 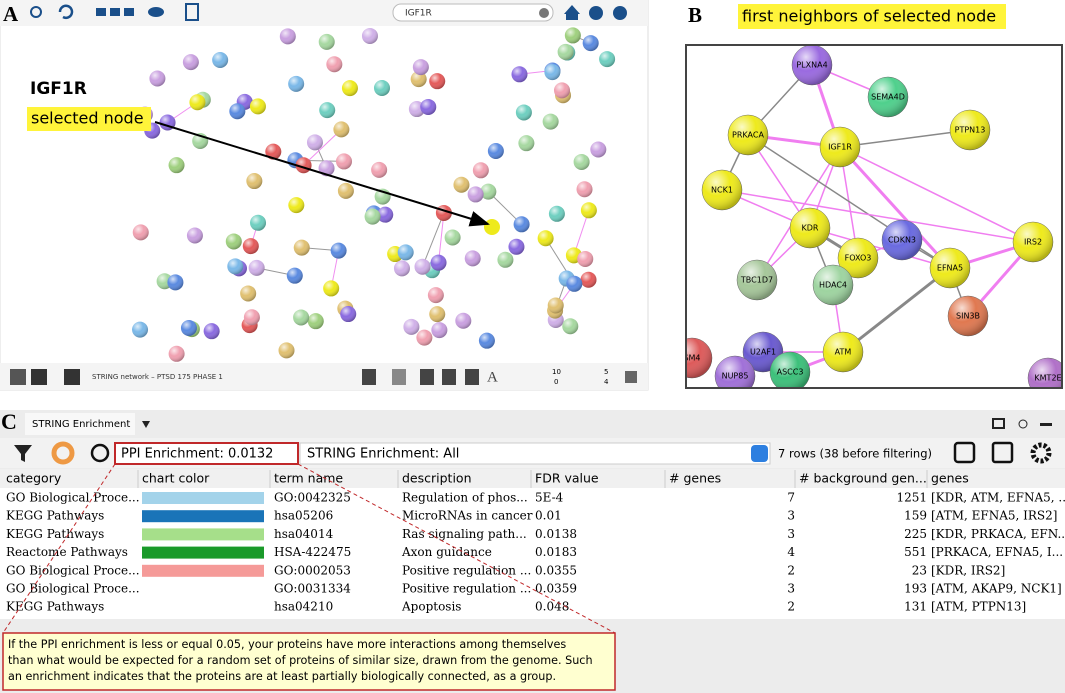 What do you see at coordinates (312, 589) in the screenshot?
I see `table-cell: GO:0031334` at bounding box center [312, 589].